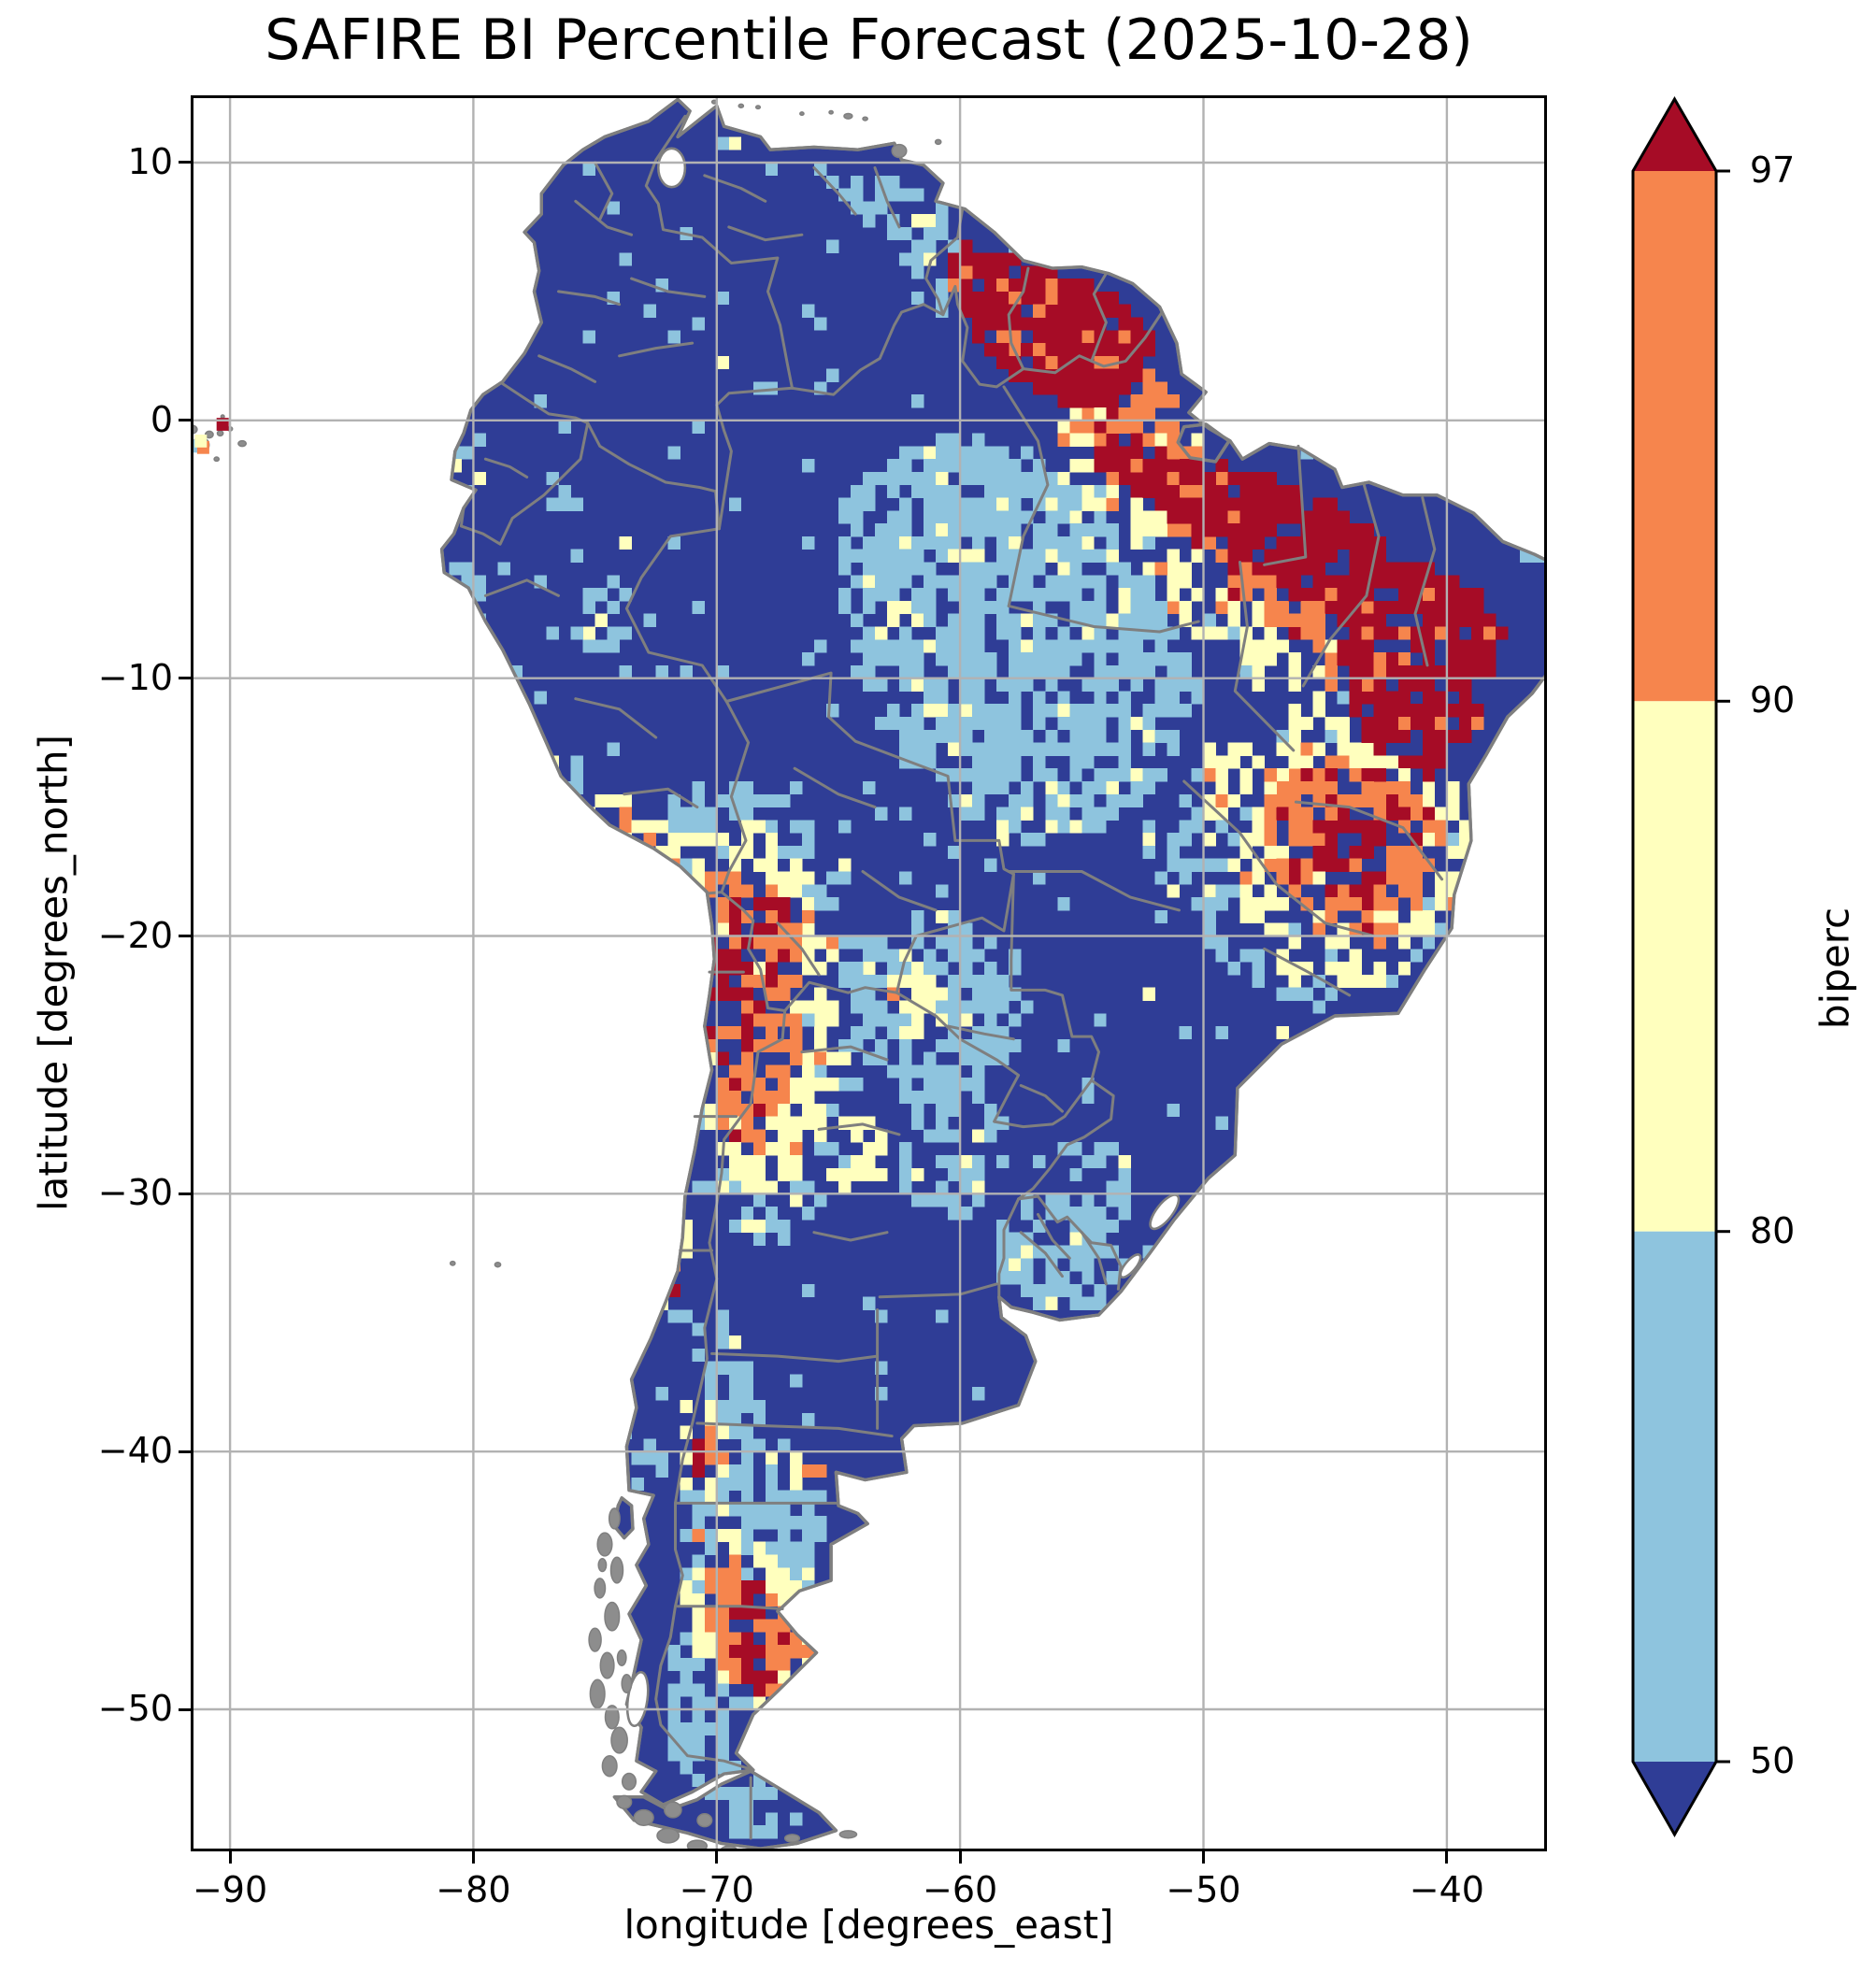 The image size is (1876, 1971). I want to click on y-tick-label: −40, so click(135, 1451).